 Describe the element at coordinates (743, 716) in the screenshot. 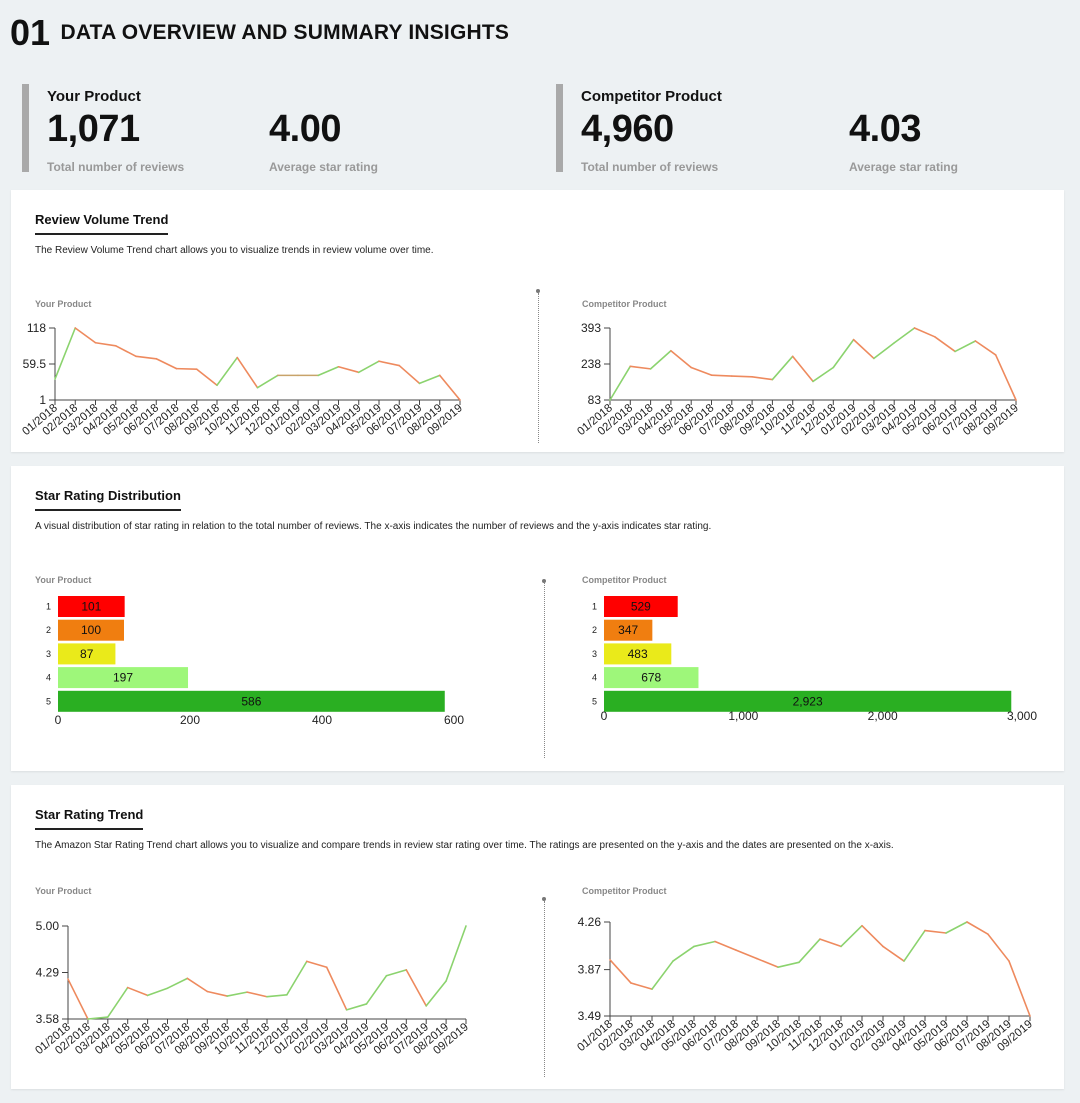

I see `x-tick-label: 1,000` at that location.